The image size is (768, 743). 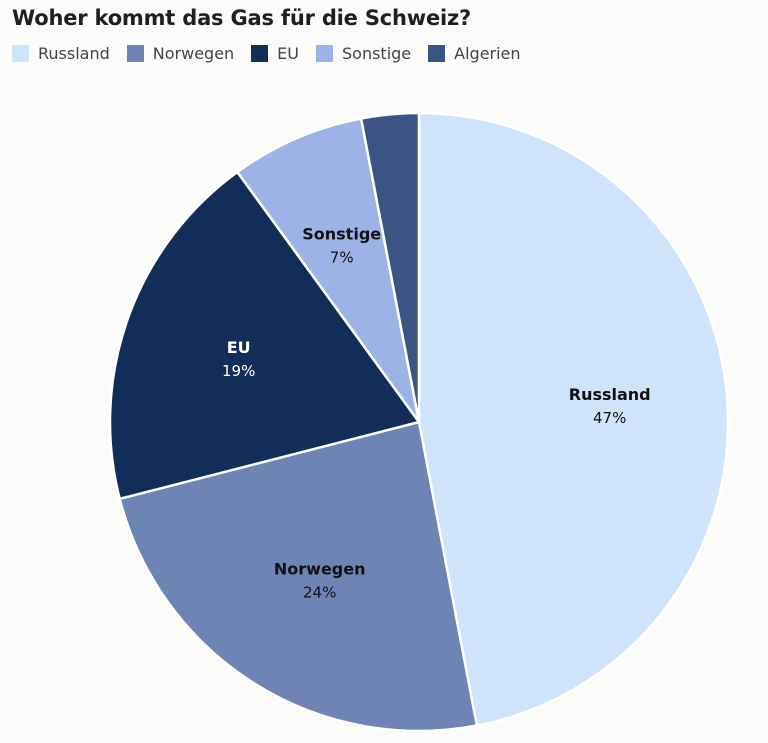 I want to click on legend-label-sonstige: Sonstige, so click(x=377, y=53).